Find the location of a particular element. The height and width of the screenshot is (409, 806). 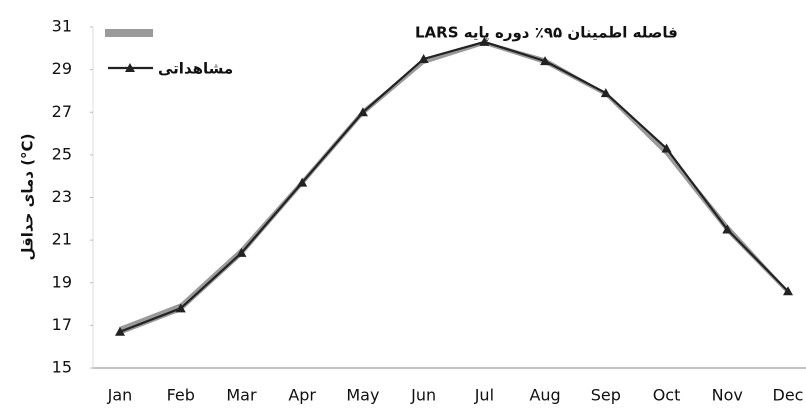

x-tick-label: Nov is located at coordinates (727, 395).